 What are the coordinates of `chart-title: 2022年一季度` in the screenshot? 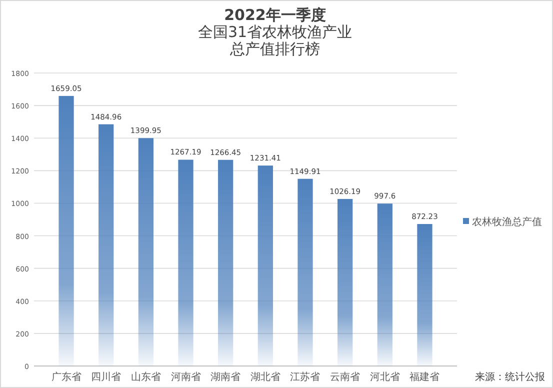 It's located at (275, 15).